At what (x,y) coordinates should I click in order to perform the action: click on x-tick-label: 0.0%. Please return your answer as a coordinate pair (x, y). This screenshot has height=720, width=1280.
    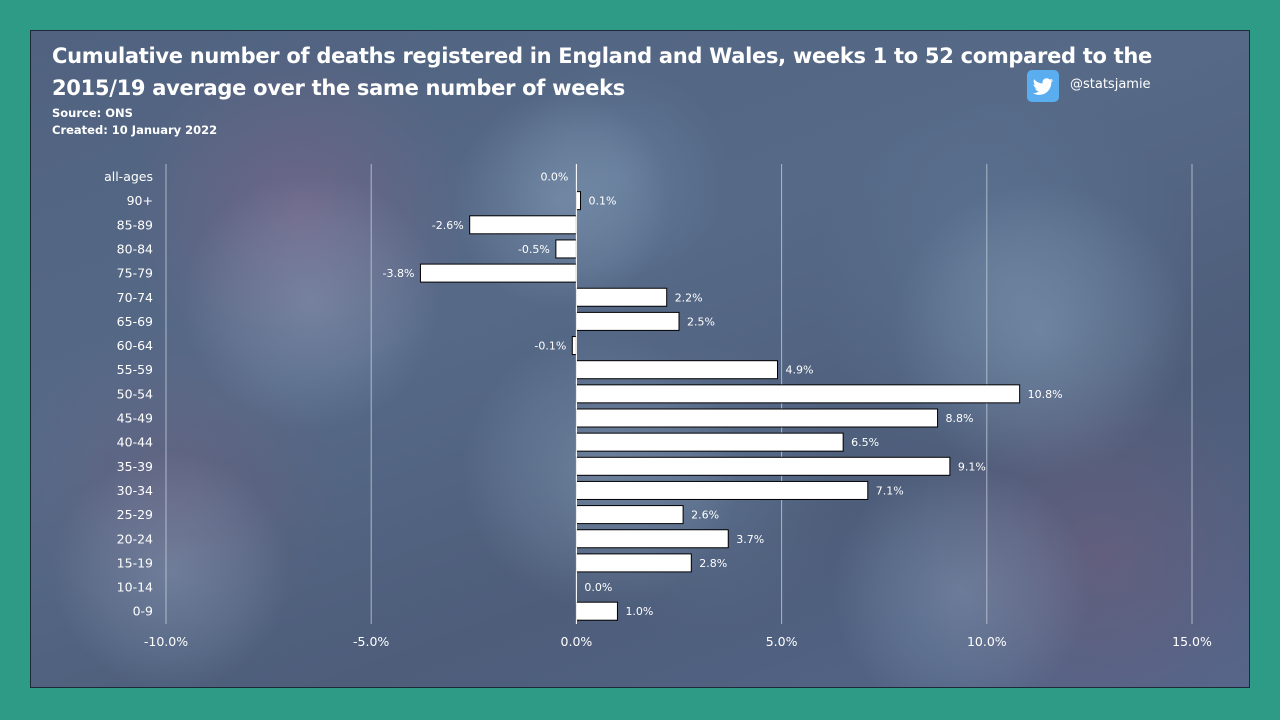
    Looking at the image, I should click on (577, 641).